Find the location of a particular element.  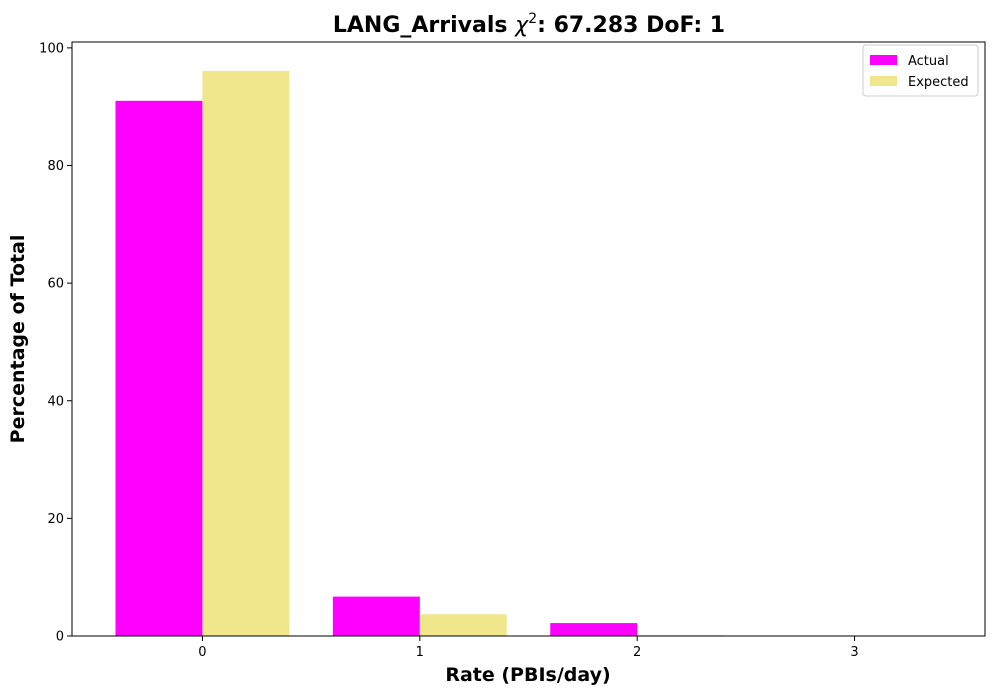

x-axis: 0 1 2 3 is located at coordinates (528, 648).